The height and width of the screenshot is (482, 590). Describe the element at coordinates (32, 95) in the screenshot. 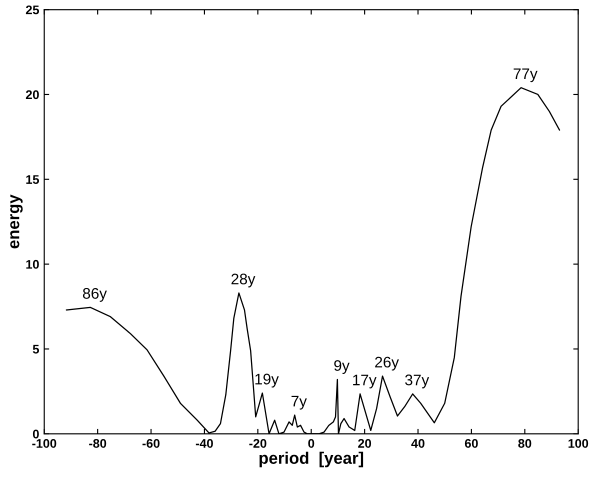

I see `y-tick-label: 20` at that location.